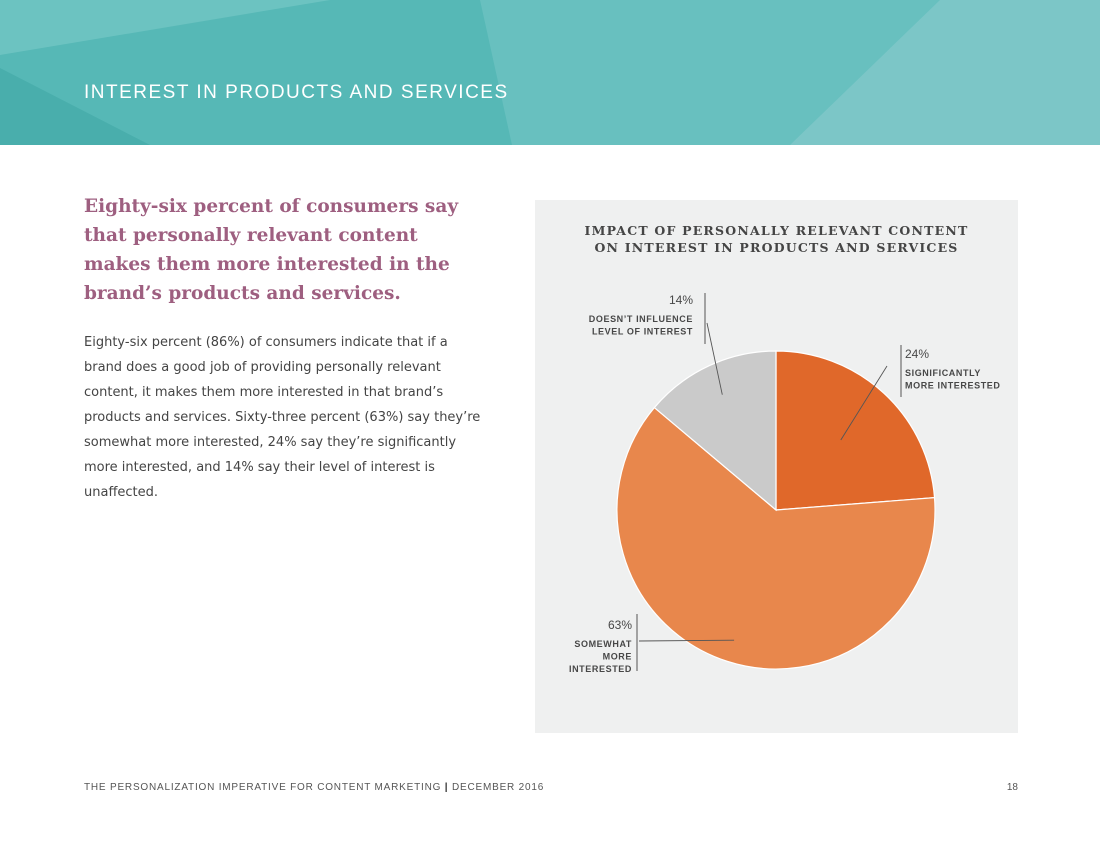  I want to click on page-title: INTEREST IN PRODUCTS AND SERVICES, so click(296, 92).